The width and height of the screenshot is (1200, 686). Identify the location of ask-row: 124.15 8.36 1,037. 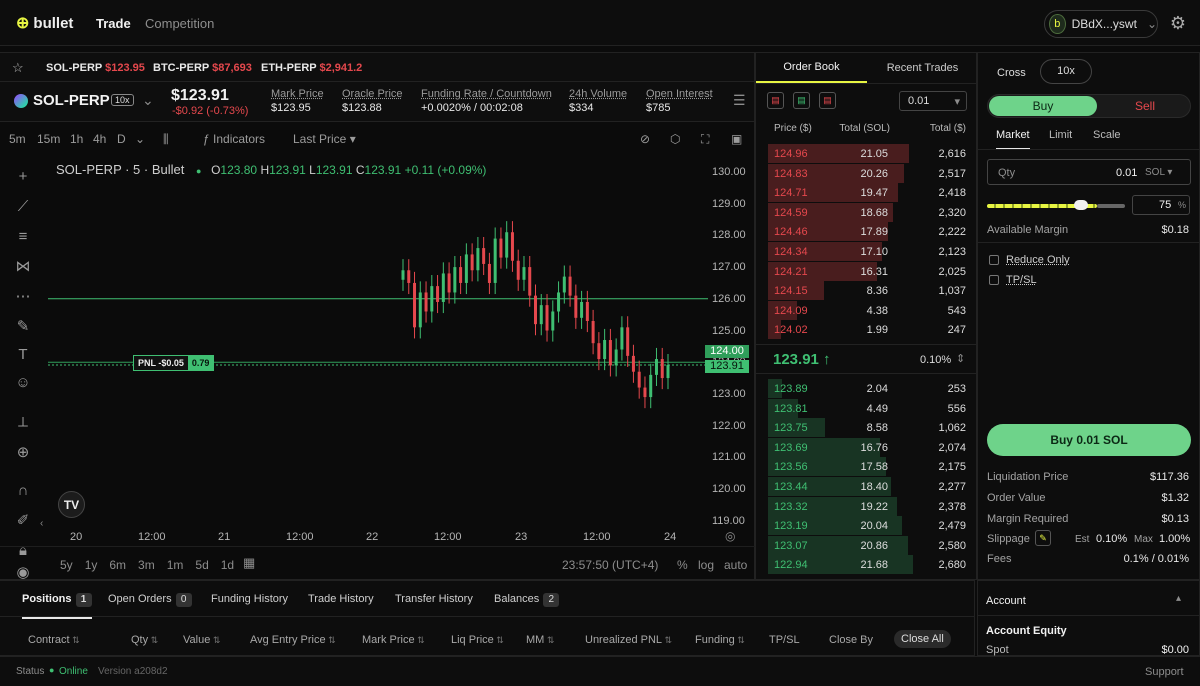
(868, 291).